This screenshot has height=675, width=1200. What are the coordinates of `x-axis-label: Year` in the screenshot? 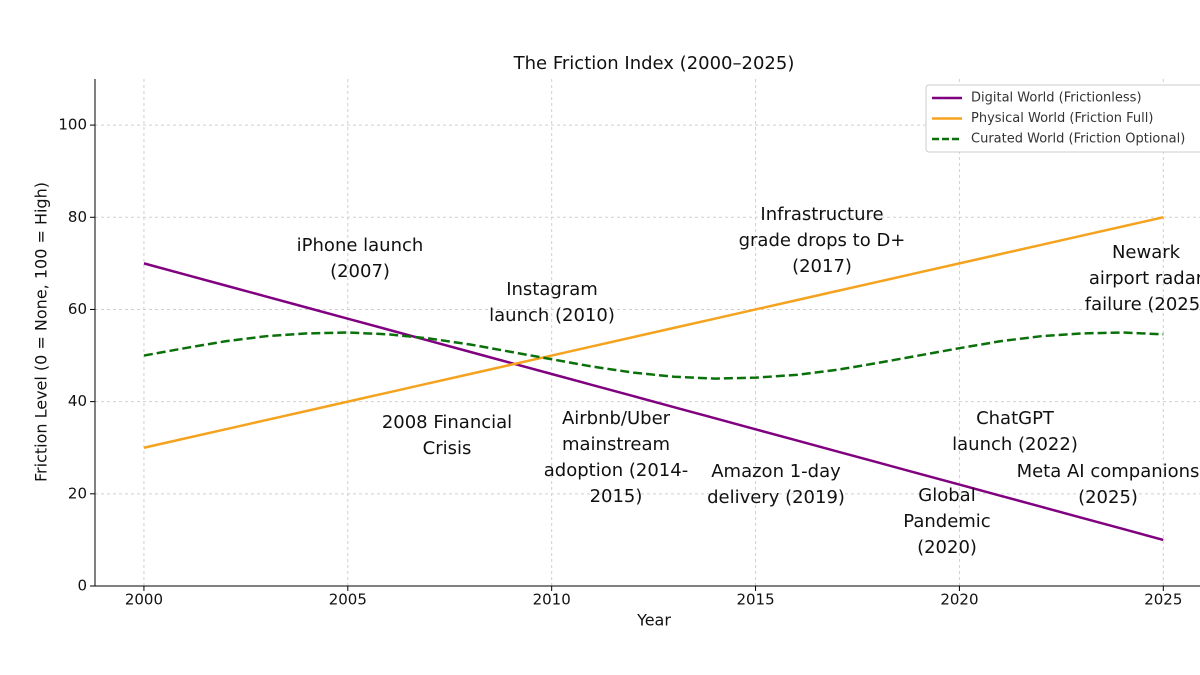 It's located at (653, 620).